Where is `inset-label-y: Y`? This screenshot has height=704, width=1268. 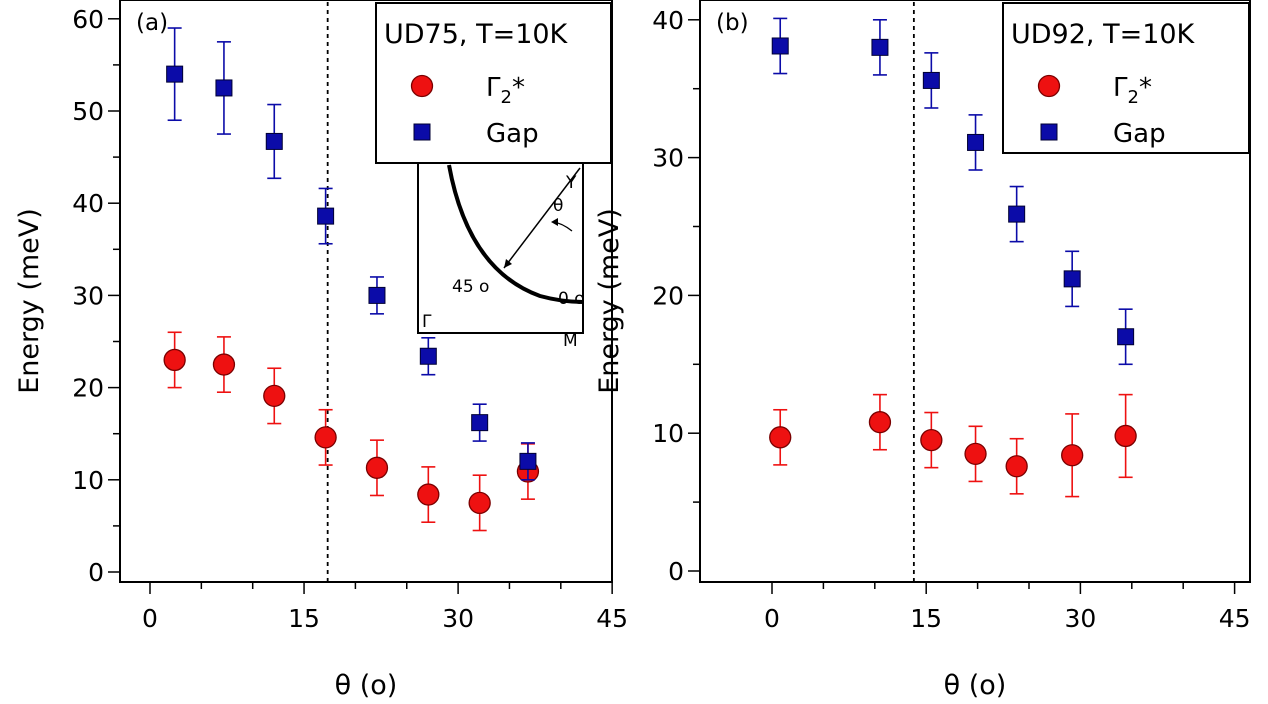 inset-label-y: Y is located at coordinates (571, 183).